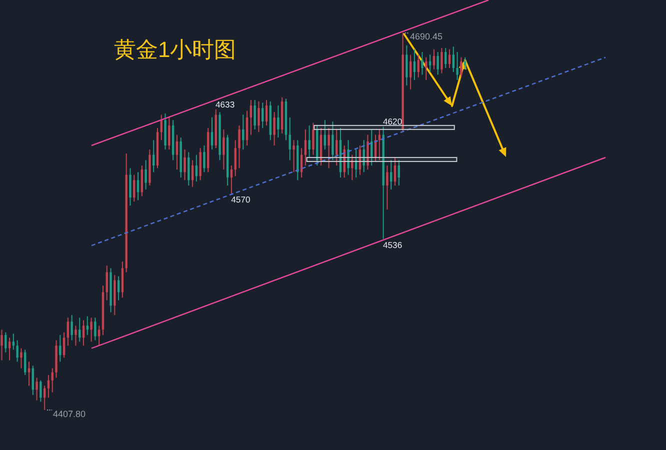 Image resolution: width=666 pixels, height=450 pixels. Describe the element at coordinates (241, 199) in the screenshot. I see `annotation: 4570` at that location.